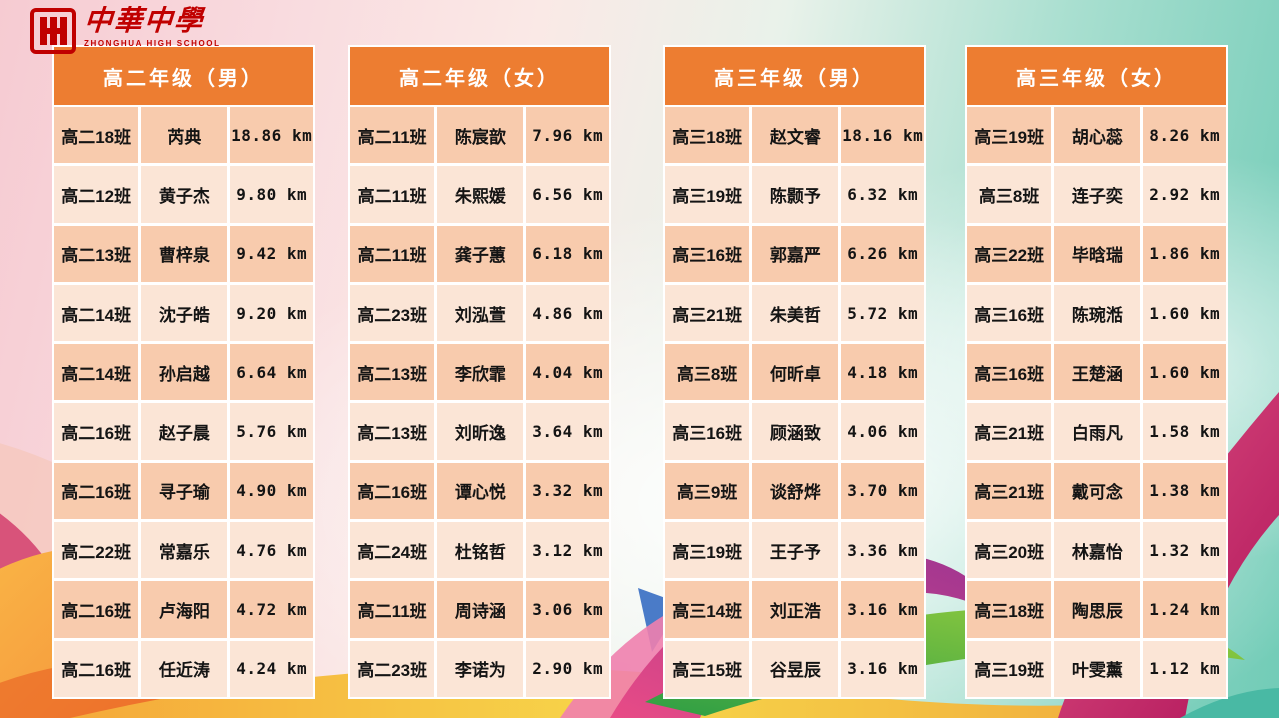 The width and height of the screenshot is (1279, 718). I want to click on table-title: 高三年级（男）, so click(794, 76).